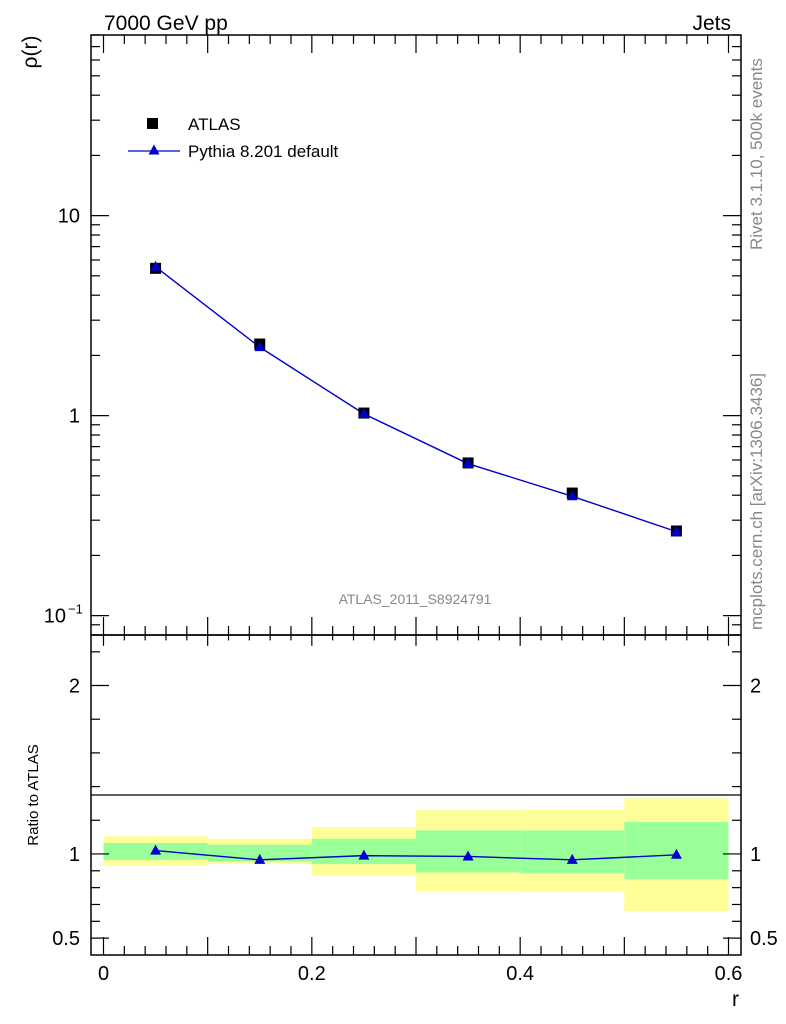 This screenshot has height=1024, width=786. Describe the element at coordinates (764, 939) in the screenshot. I see `ratio-y-tick-label-right: 0.5` at that location.